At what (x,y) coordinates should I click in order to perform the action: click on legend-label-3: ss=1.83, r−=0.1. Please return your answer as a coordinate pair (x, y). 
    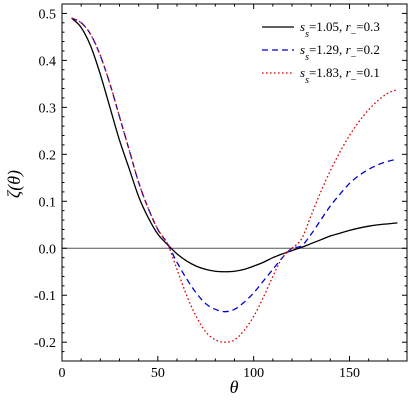
    Looking at the image, I should click on (340, 75).